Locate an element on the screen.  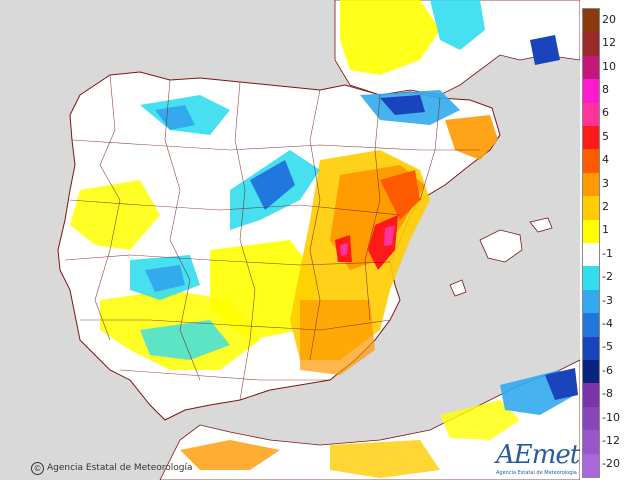
aemet-logo: AEmet Agencia Estatal de Meteorología is located at coordinates (536, 460).